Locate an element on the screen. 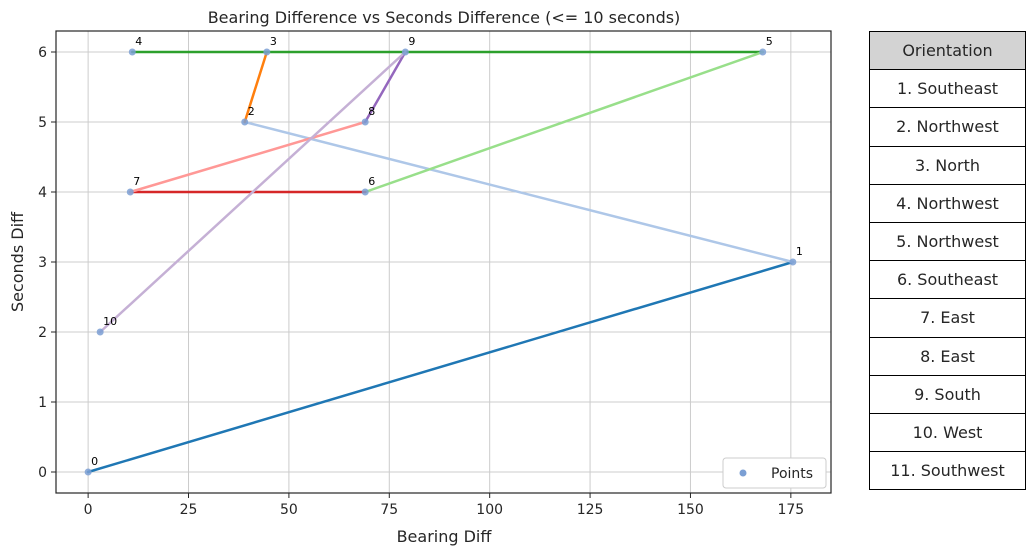 The image size is (1035, 556). x-ticks: 0 25 50 75 100 125 150 175 is located at coordinates (444, 505).